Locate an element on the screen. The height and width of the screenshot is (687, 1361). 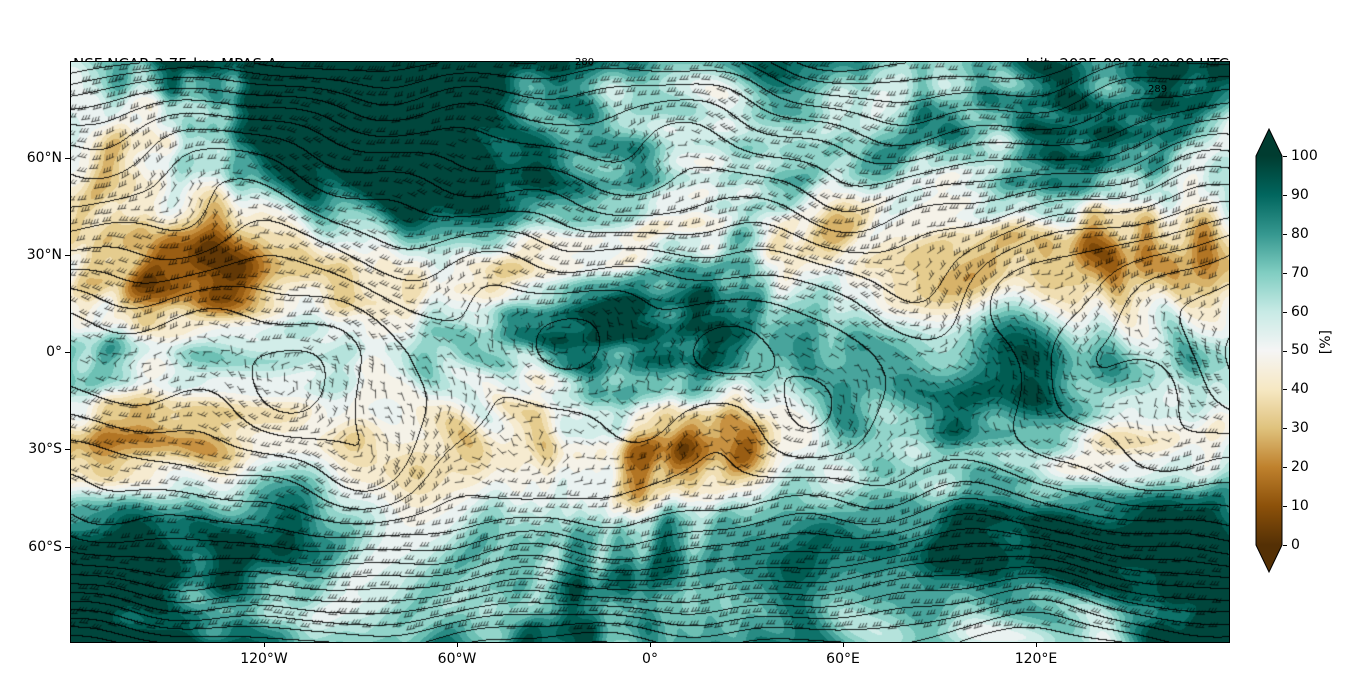
height-contour-label: 280 is located at coordinates (585, 62).